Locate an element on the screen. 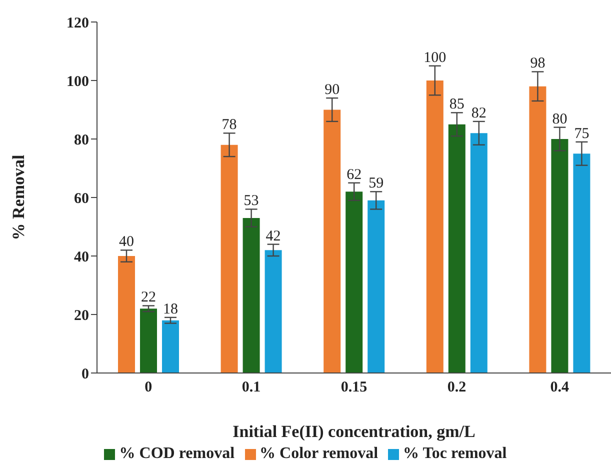  data-label: 80 is located at coordinates (560, 119).